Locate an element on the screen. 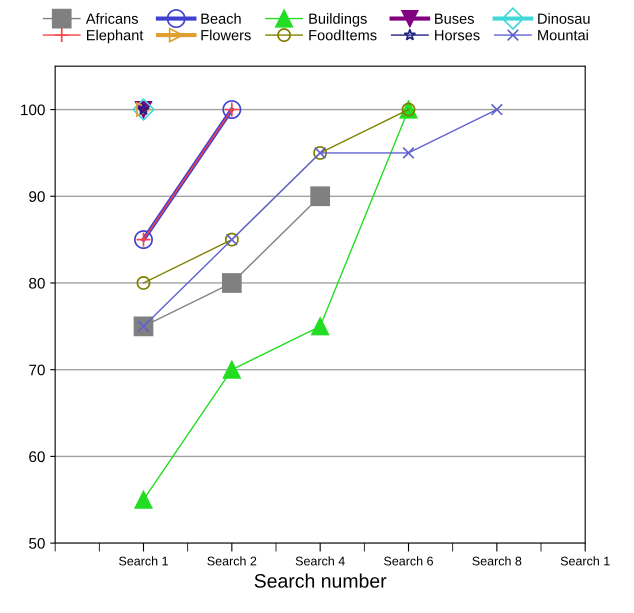  legend-label: Beach is located at coordinates (221, 18).